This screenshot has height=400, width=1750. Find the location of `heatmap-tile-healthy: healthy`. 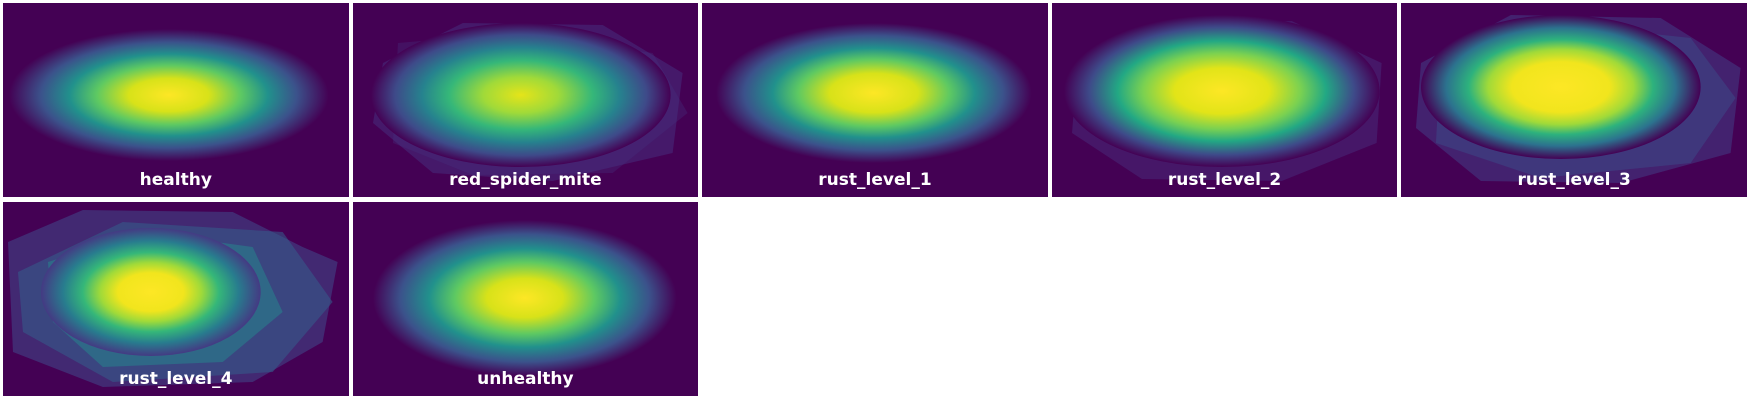

heatmap-tile-healthy: healthy is located at coordinates (176, 100).